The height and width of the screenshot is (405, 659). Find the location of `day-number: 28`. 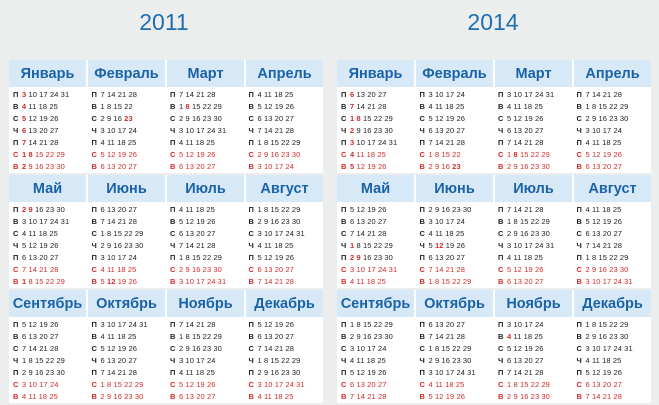

day-number: 28 is located at coordinates (460, 336).